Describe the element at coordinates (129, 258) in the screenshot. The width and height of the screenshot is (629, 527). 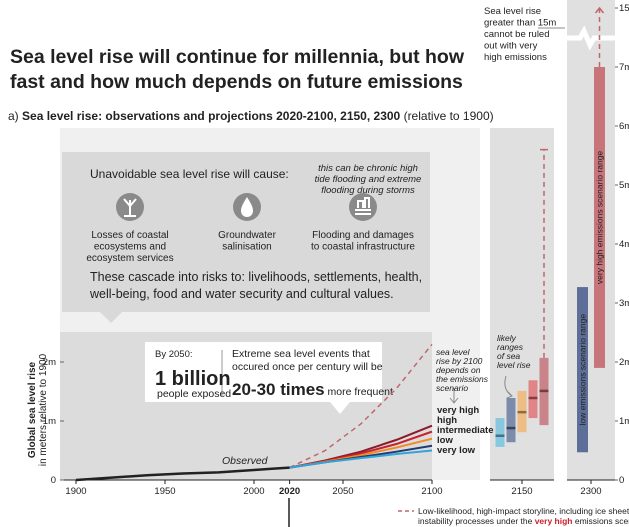
I see `impact-item: ecosystem services` at that location.